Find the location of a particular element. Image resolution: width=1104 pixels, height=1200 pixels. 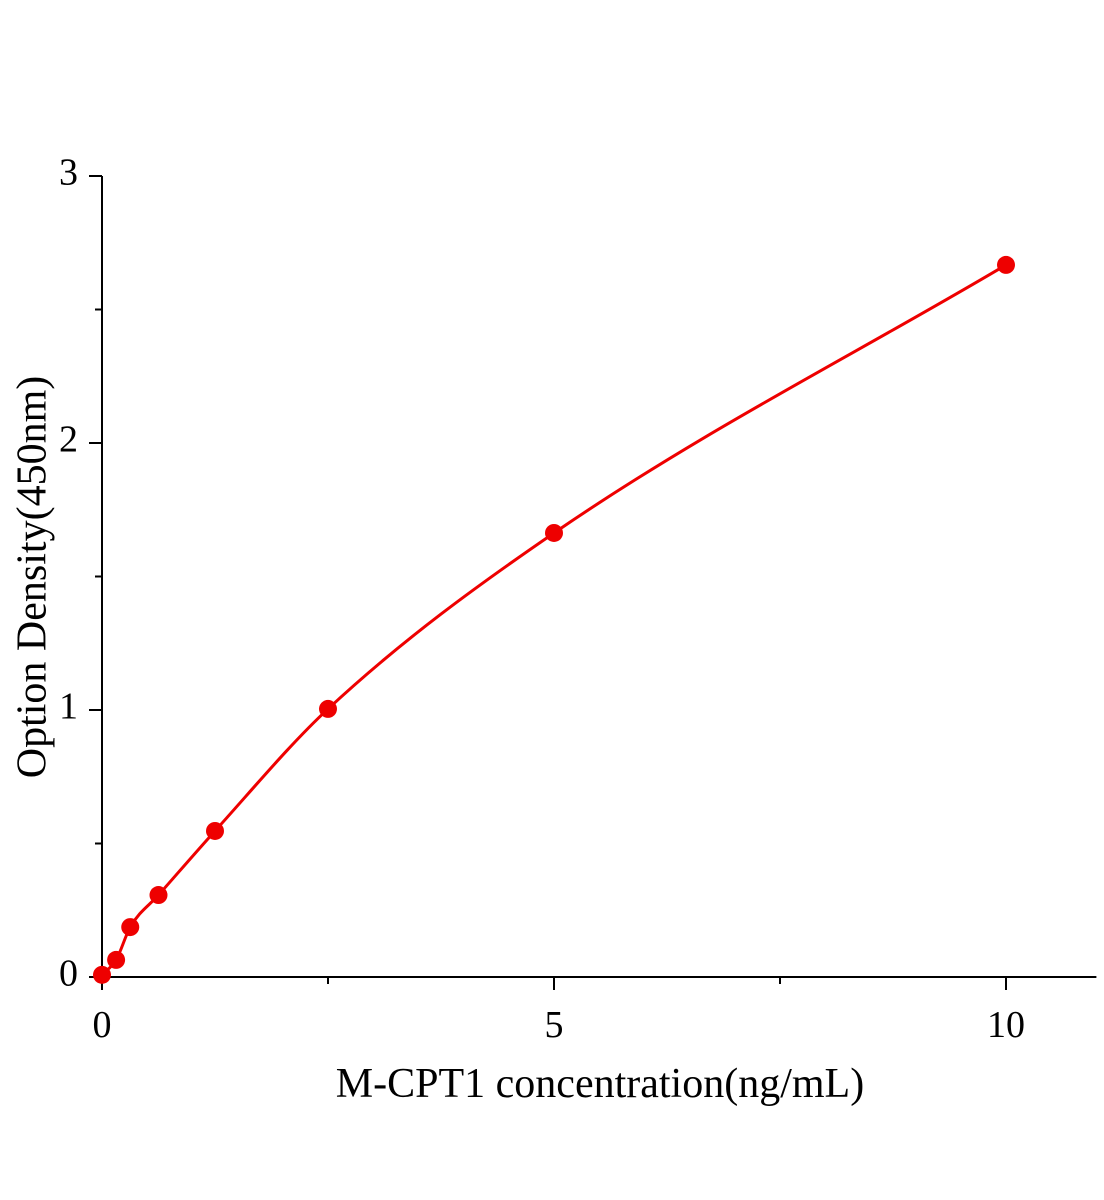

x-tick-label: 10 is located at coordinates (1006, 1025).